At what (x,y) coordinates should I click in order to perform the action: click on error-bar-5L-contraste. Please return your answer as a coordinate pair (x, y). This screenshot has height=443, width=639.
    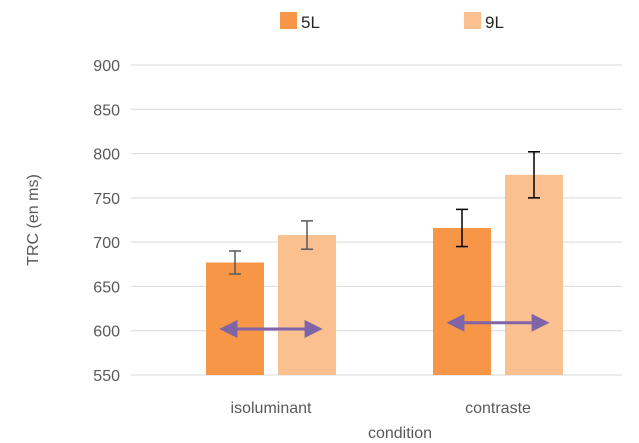
    Looking at the image, I should click on (462, 228).